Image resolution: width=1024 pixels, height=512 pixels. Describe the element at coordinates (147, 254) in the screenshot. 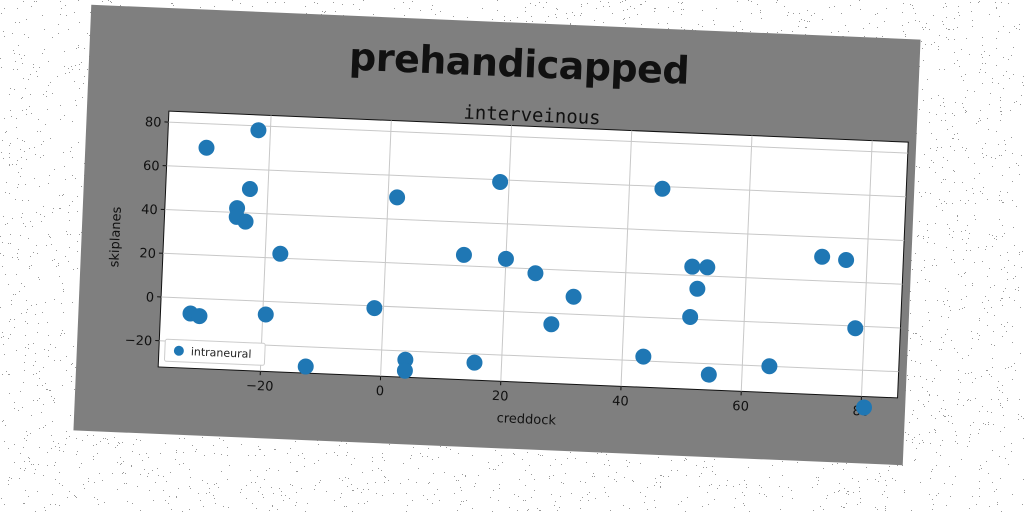

I see `y-tick-label: 20` at that location.